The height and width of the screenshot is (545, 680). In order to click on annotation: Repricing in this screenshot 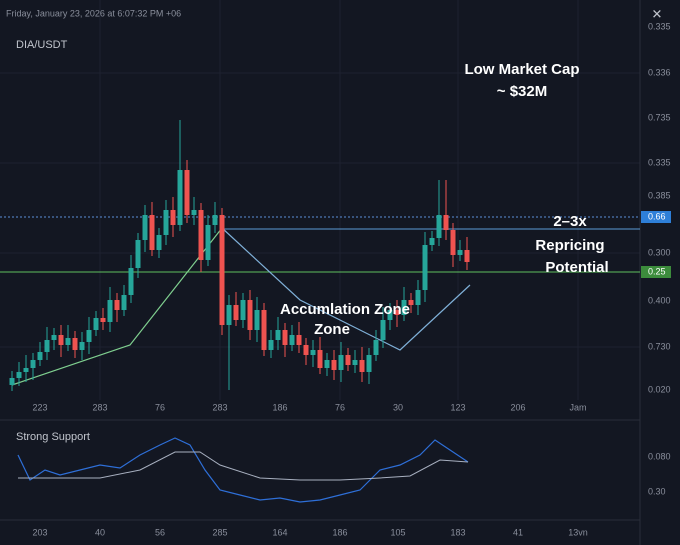, I will do `click(569, 245)`.